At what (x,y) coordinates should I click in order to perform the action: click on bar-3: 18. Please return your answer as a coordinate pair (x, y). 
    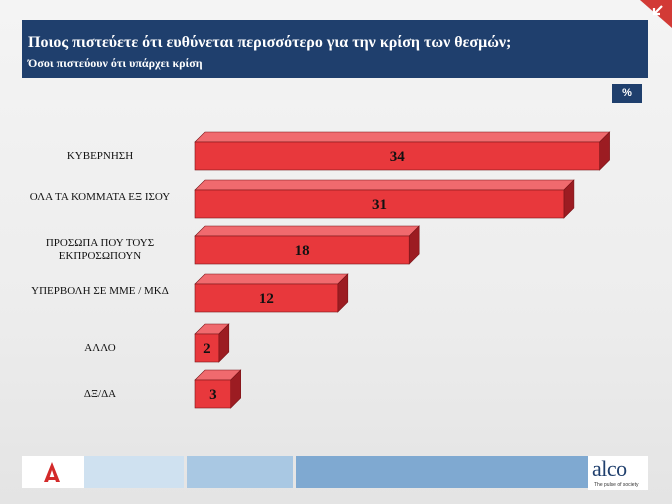
    Looking at the image, I should click on (307, 245).